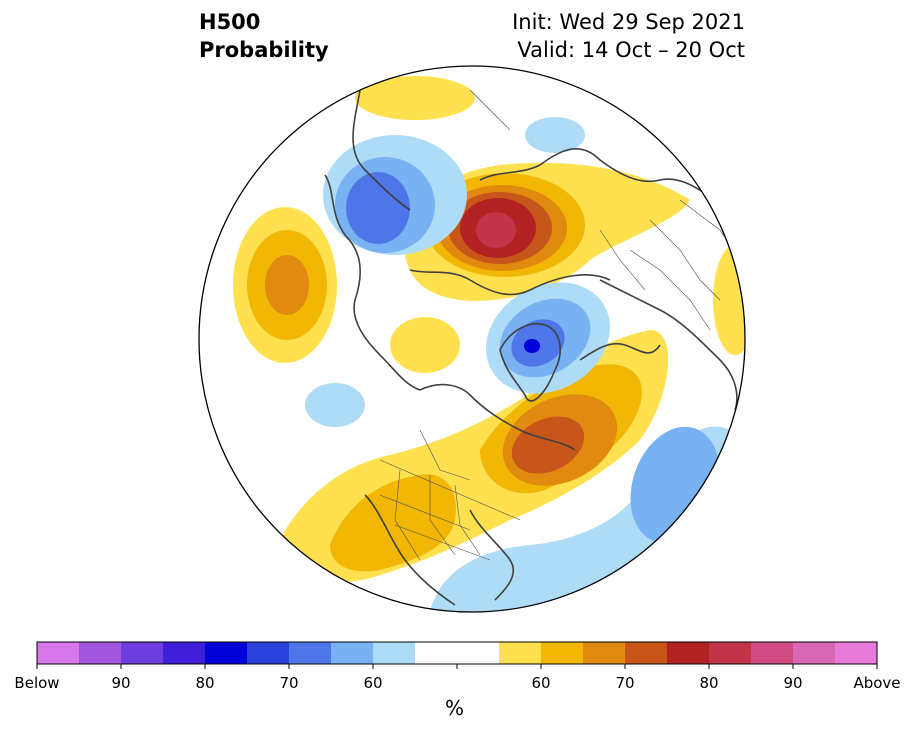  What do you see at coordinates (455, 708) in the screenshot?
I see `colorbar-units-label: %` at bounding box center [455, 708].